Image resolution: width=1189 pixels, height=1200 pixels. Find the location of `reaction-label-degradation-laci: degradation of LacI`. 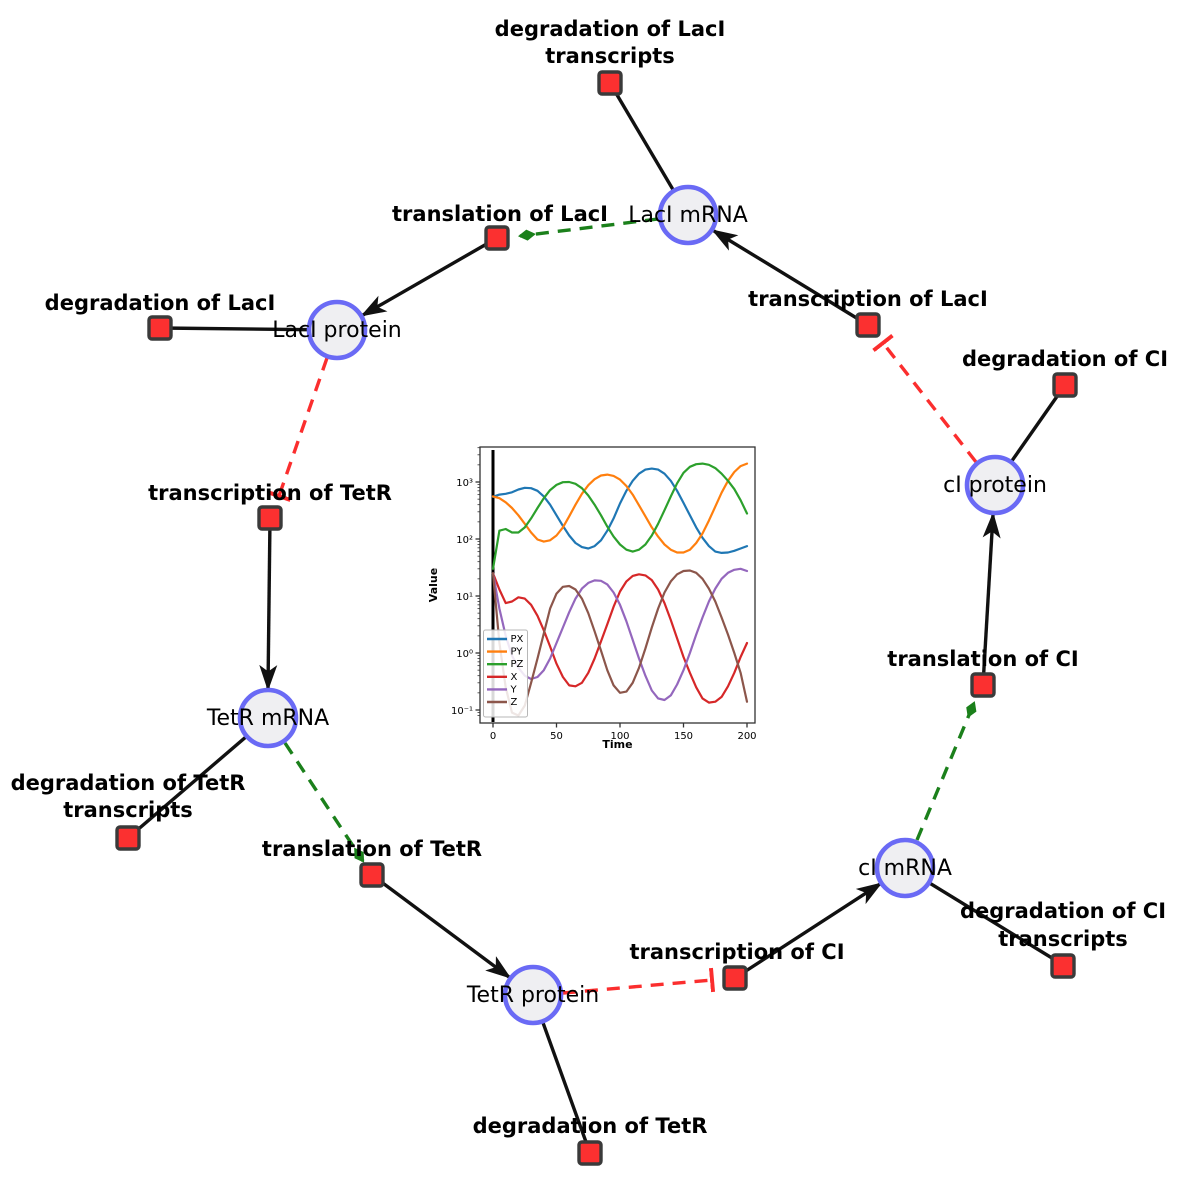

reaction-label-degradation-laci: degradation of LacI is located at coordinates (160, 303).